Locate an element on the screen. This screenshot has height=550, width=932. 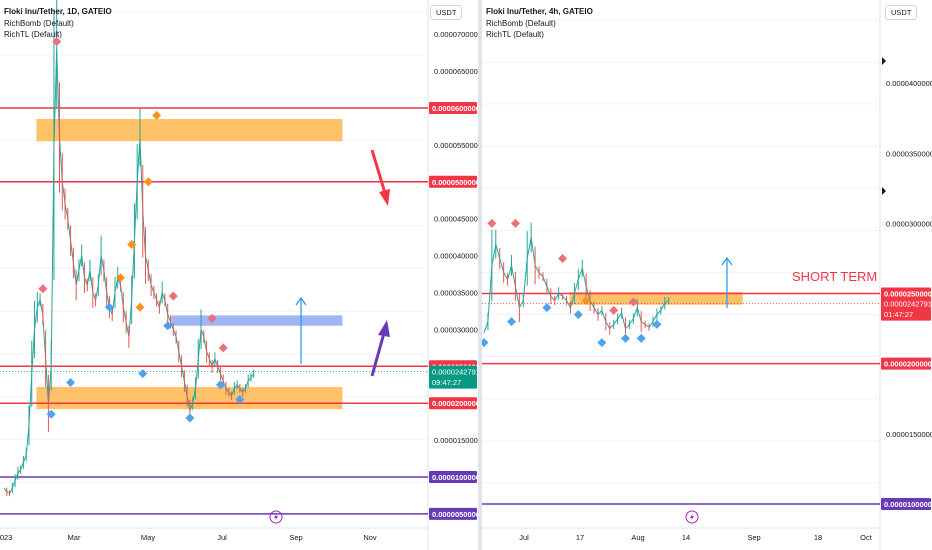
4h-indicator-richtl: RichTL (Default) is located at coordinates (515, 34).